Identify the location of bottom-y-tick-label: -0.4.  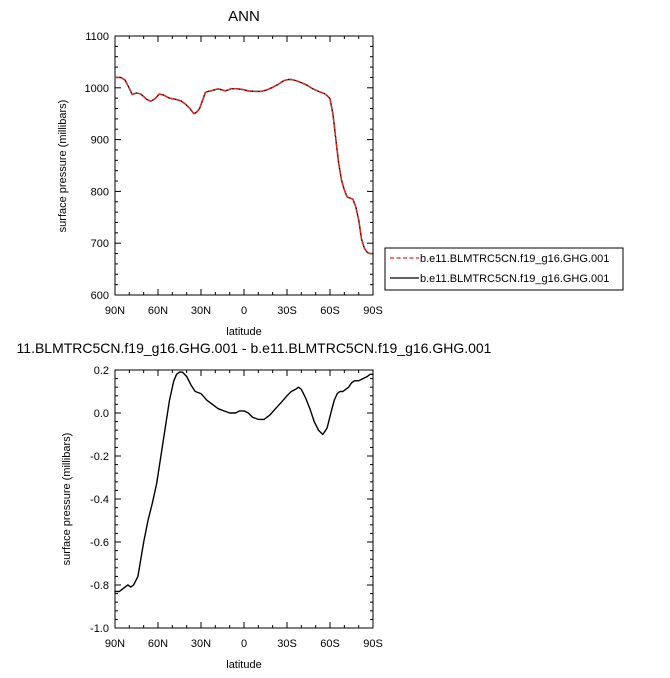
(99, 500).